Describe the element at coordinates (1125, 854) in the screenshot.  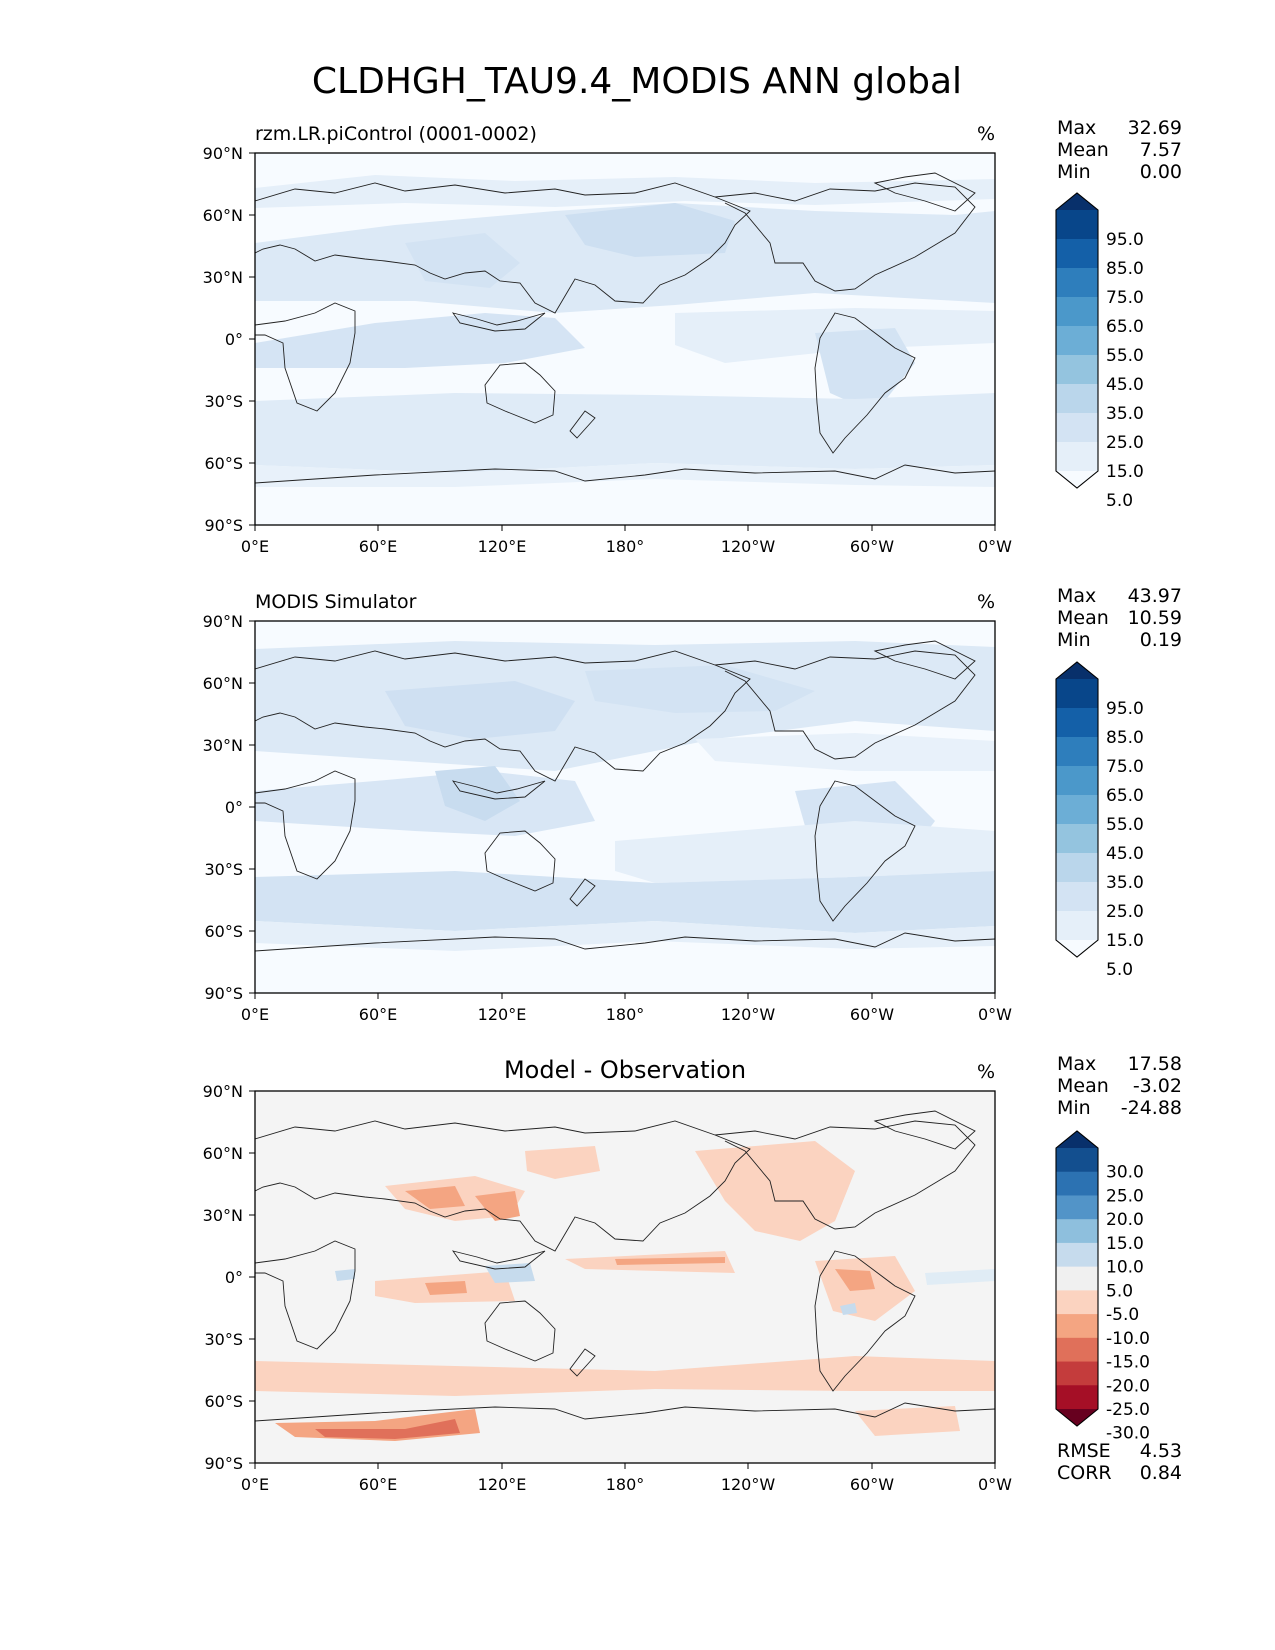
I see `colorbar-tick-label: 45.0` at that location.